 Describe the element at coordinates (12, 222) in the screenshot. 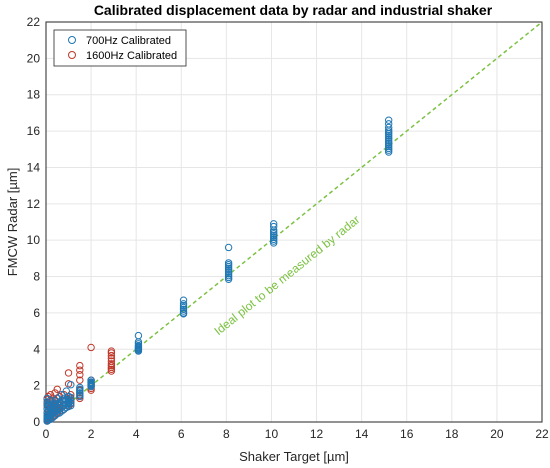

I see `y-axis-label: FMCW Radar [µm]` at that location.